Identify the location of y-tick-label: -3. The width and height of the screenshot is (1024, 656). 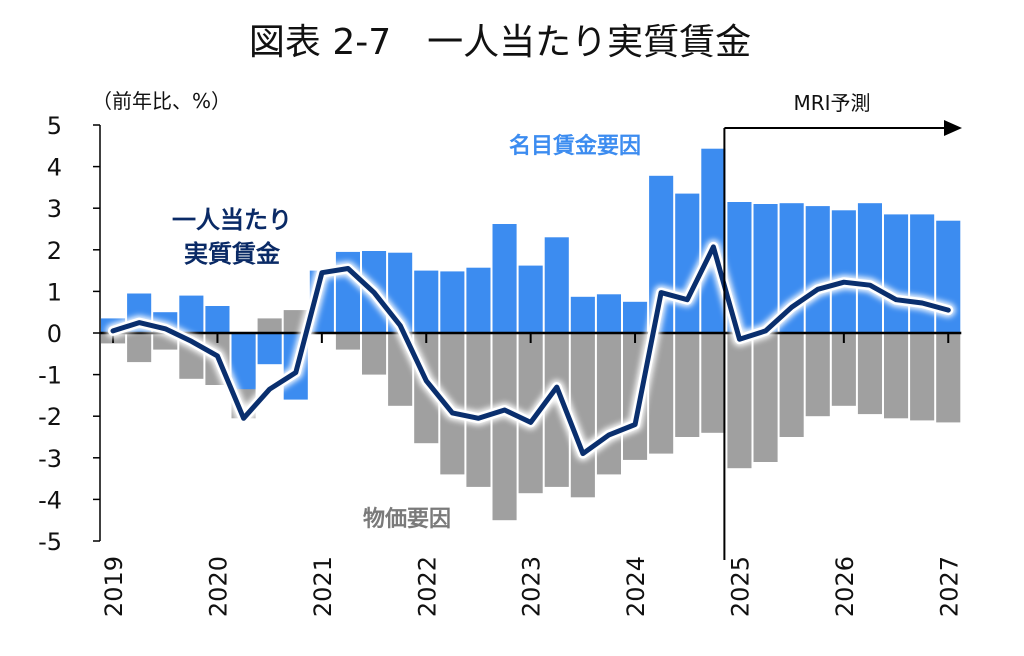
(50, 459).